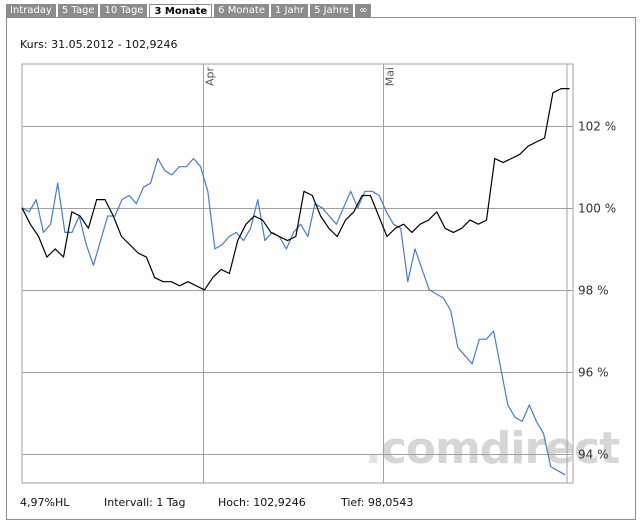 This screenshot has width=640, height=524. Describe the element at coordinates (210, 77) in the screenshot. I see `month-label: Apr` at that location.